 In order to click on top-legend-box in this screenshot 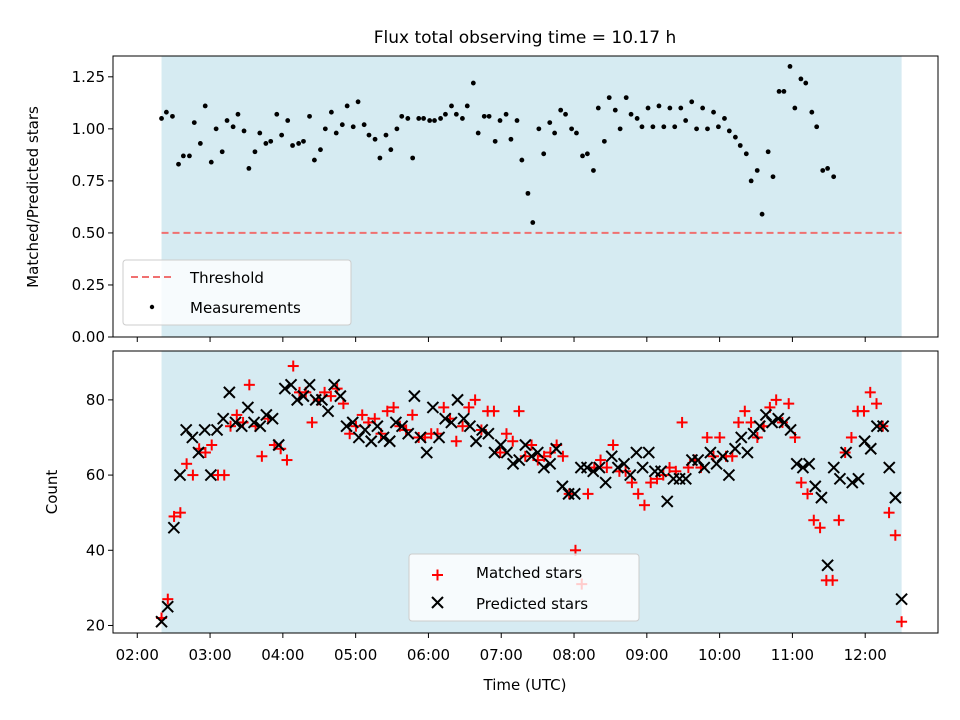, I will do `click(237, 292)`.